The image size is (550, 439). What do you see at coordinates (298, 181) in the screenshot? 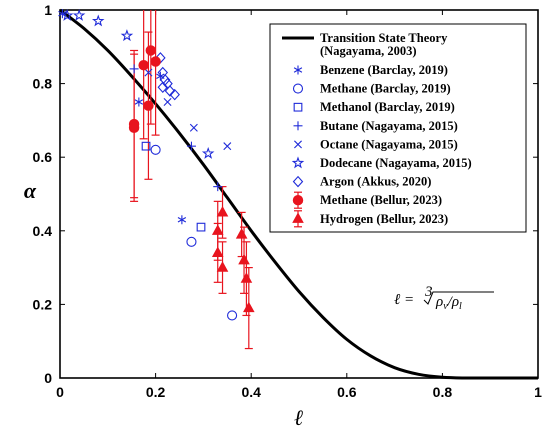
I see `legend-swatch-diamond` at bounding box center [298, 181].